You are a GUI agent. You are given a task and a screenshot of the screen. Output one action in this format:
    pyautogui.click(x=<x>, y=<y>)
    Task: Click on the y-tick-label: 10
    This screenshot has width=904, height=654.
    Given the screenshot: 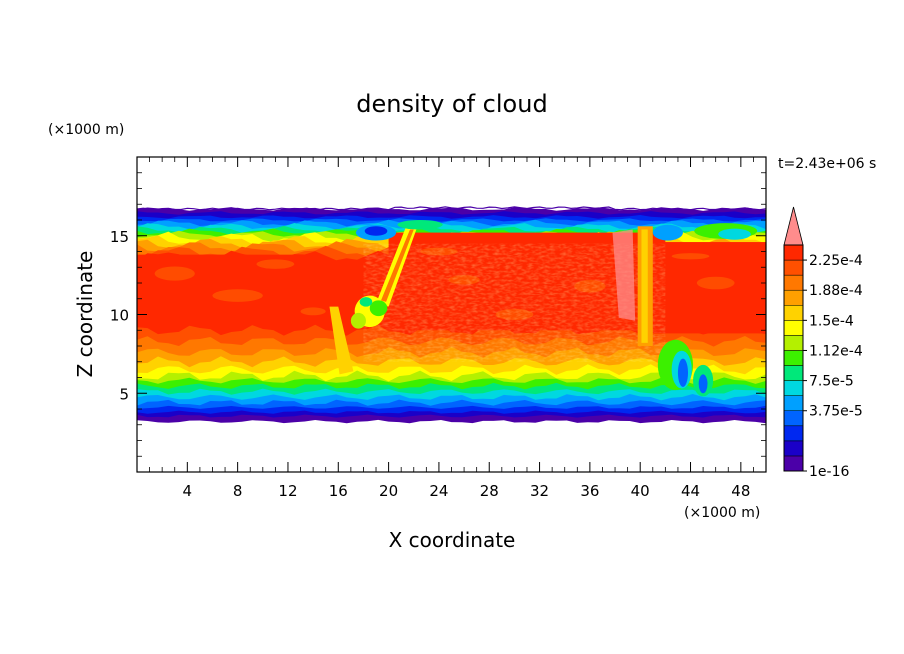 What is the action you would take?
    pyautogui.click(x=119, y=316)
    